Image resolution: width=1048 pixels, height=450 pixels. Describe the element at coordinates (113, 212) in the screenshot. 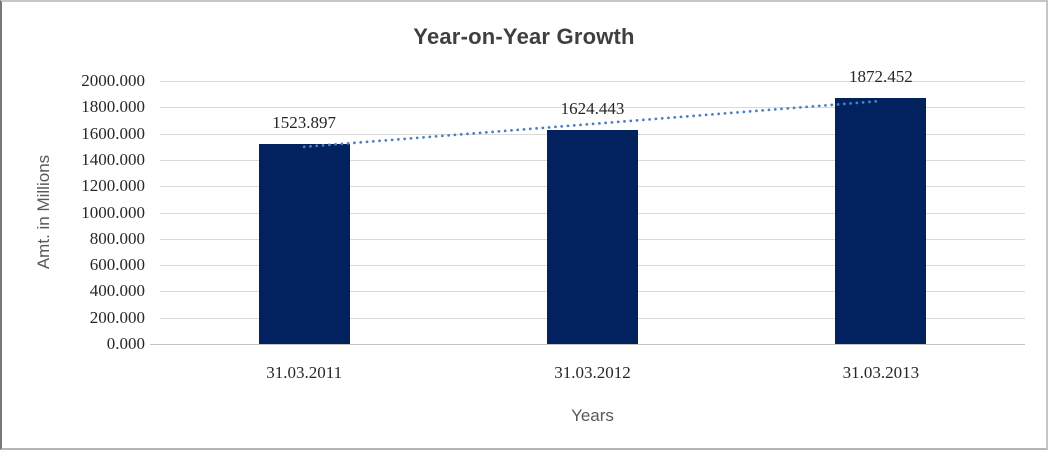

I see `y-tick-label: 1000.000` at that location.